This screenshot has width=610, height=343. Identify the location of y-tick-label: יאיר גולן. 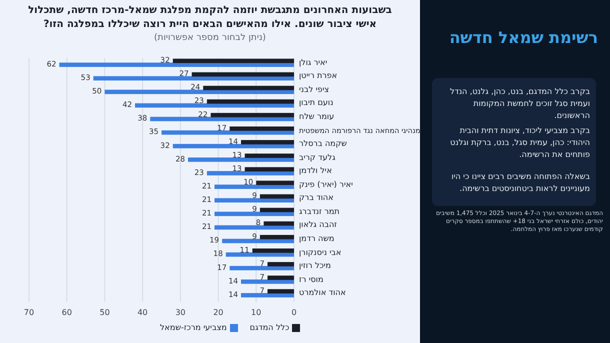
(313, 62).